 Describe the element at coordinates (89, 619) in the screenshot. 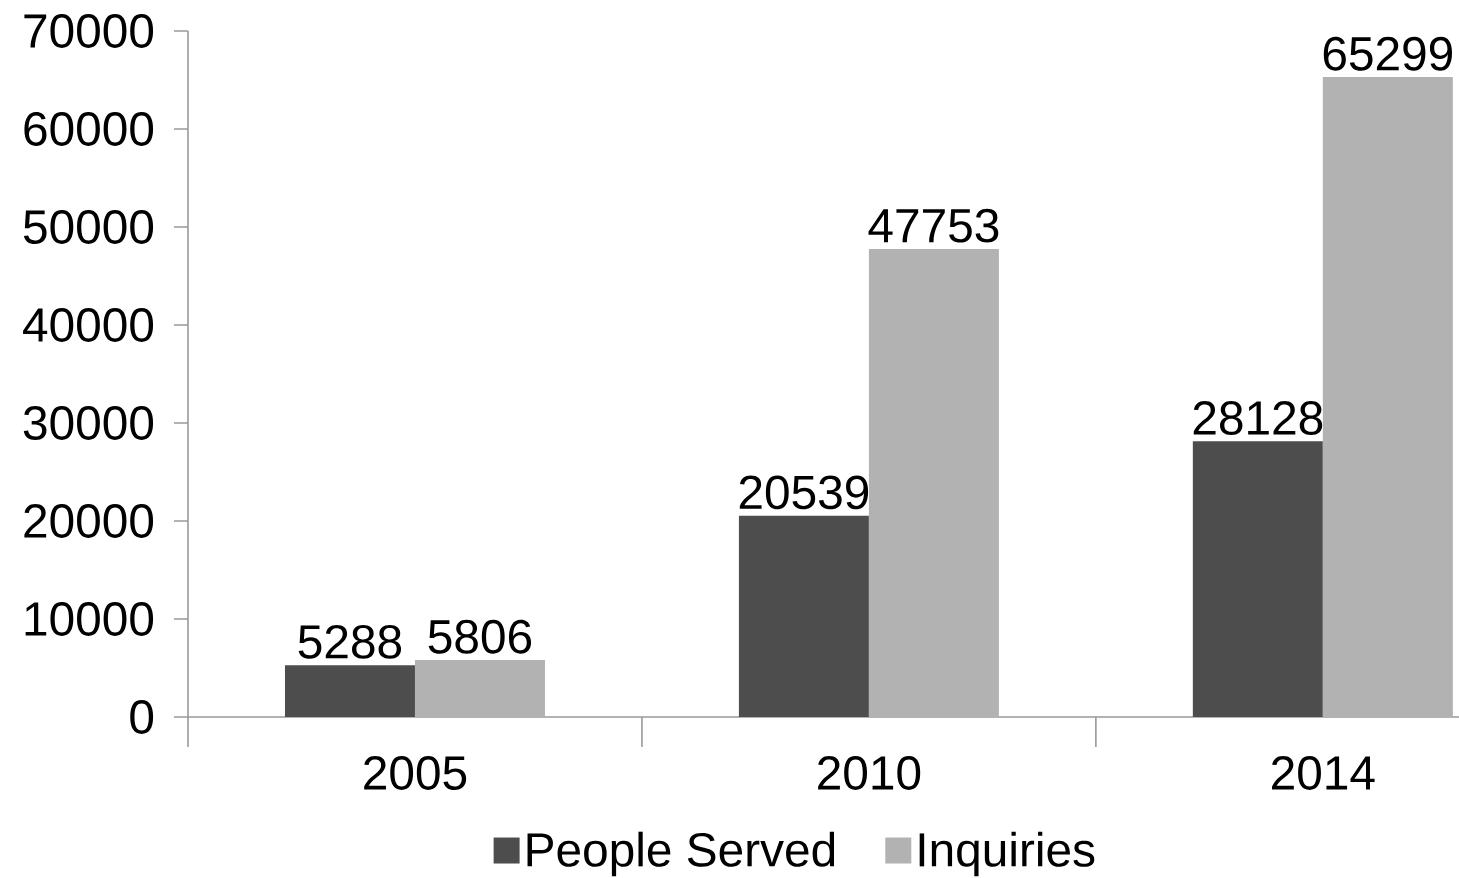

I see `y-tick-label: 10000` at that location.